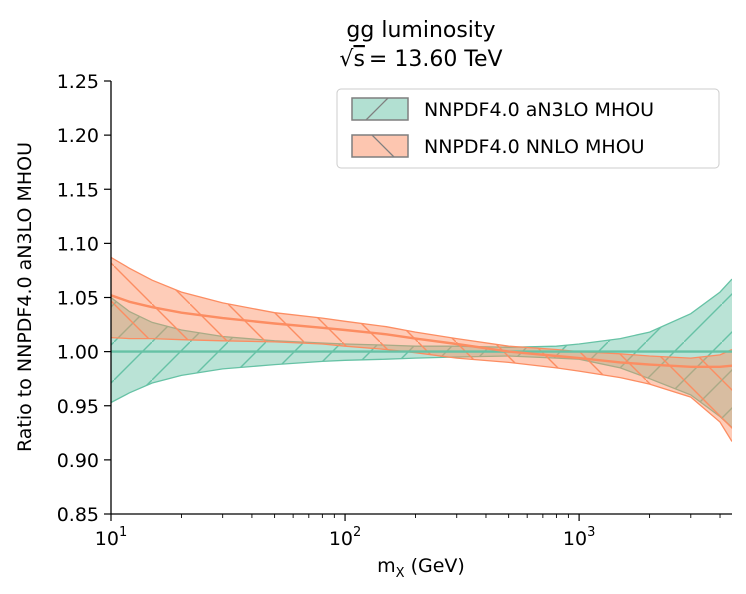 The width and height of the screenshot is (746, 594). What do you see at coordinates (377, 109) in the screenshot?
I see `legend-hatch-an3lo` at bounding box center [377, 109].